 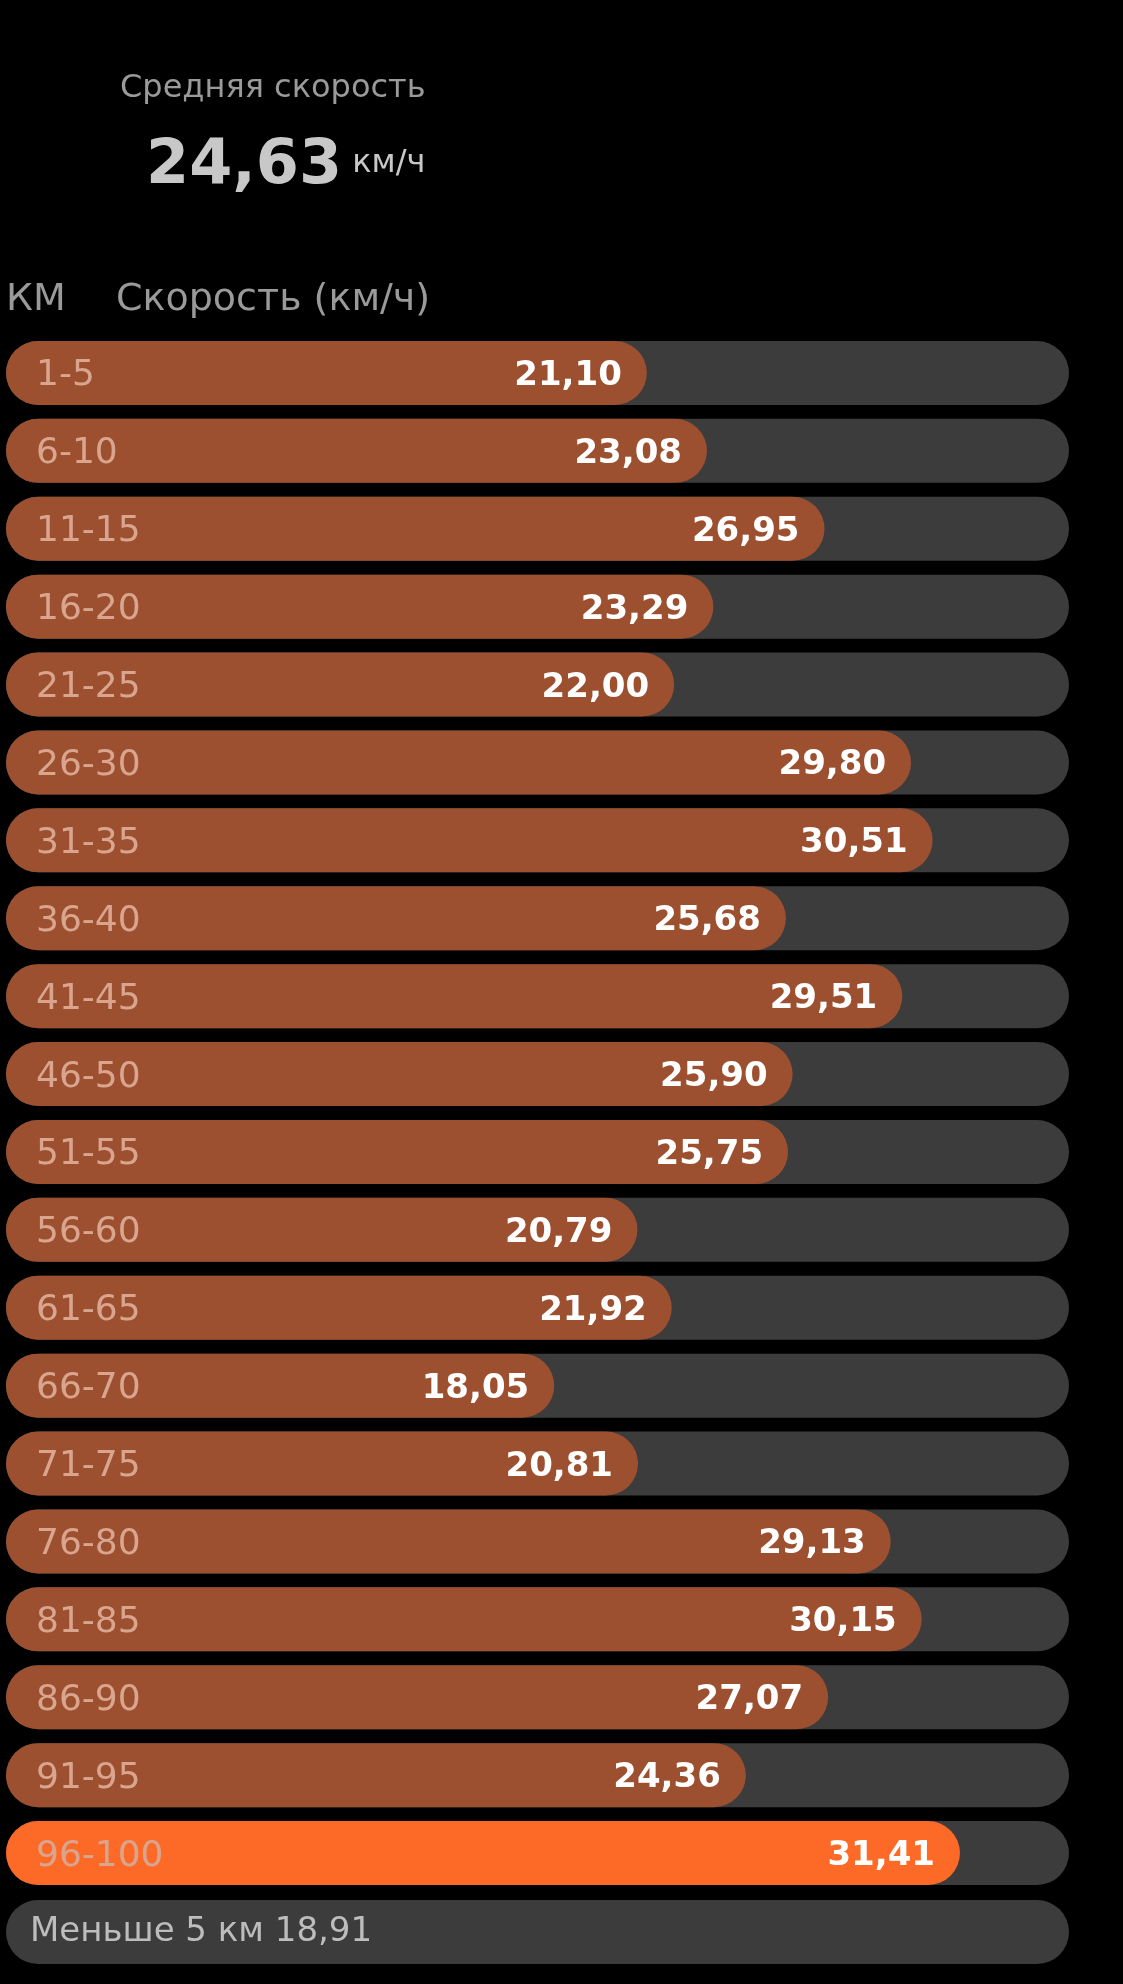 What do you see at coordinates (707, 918) in the screenshot?
I see `data-label: 25,68` at bounding box center [707, 918].